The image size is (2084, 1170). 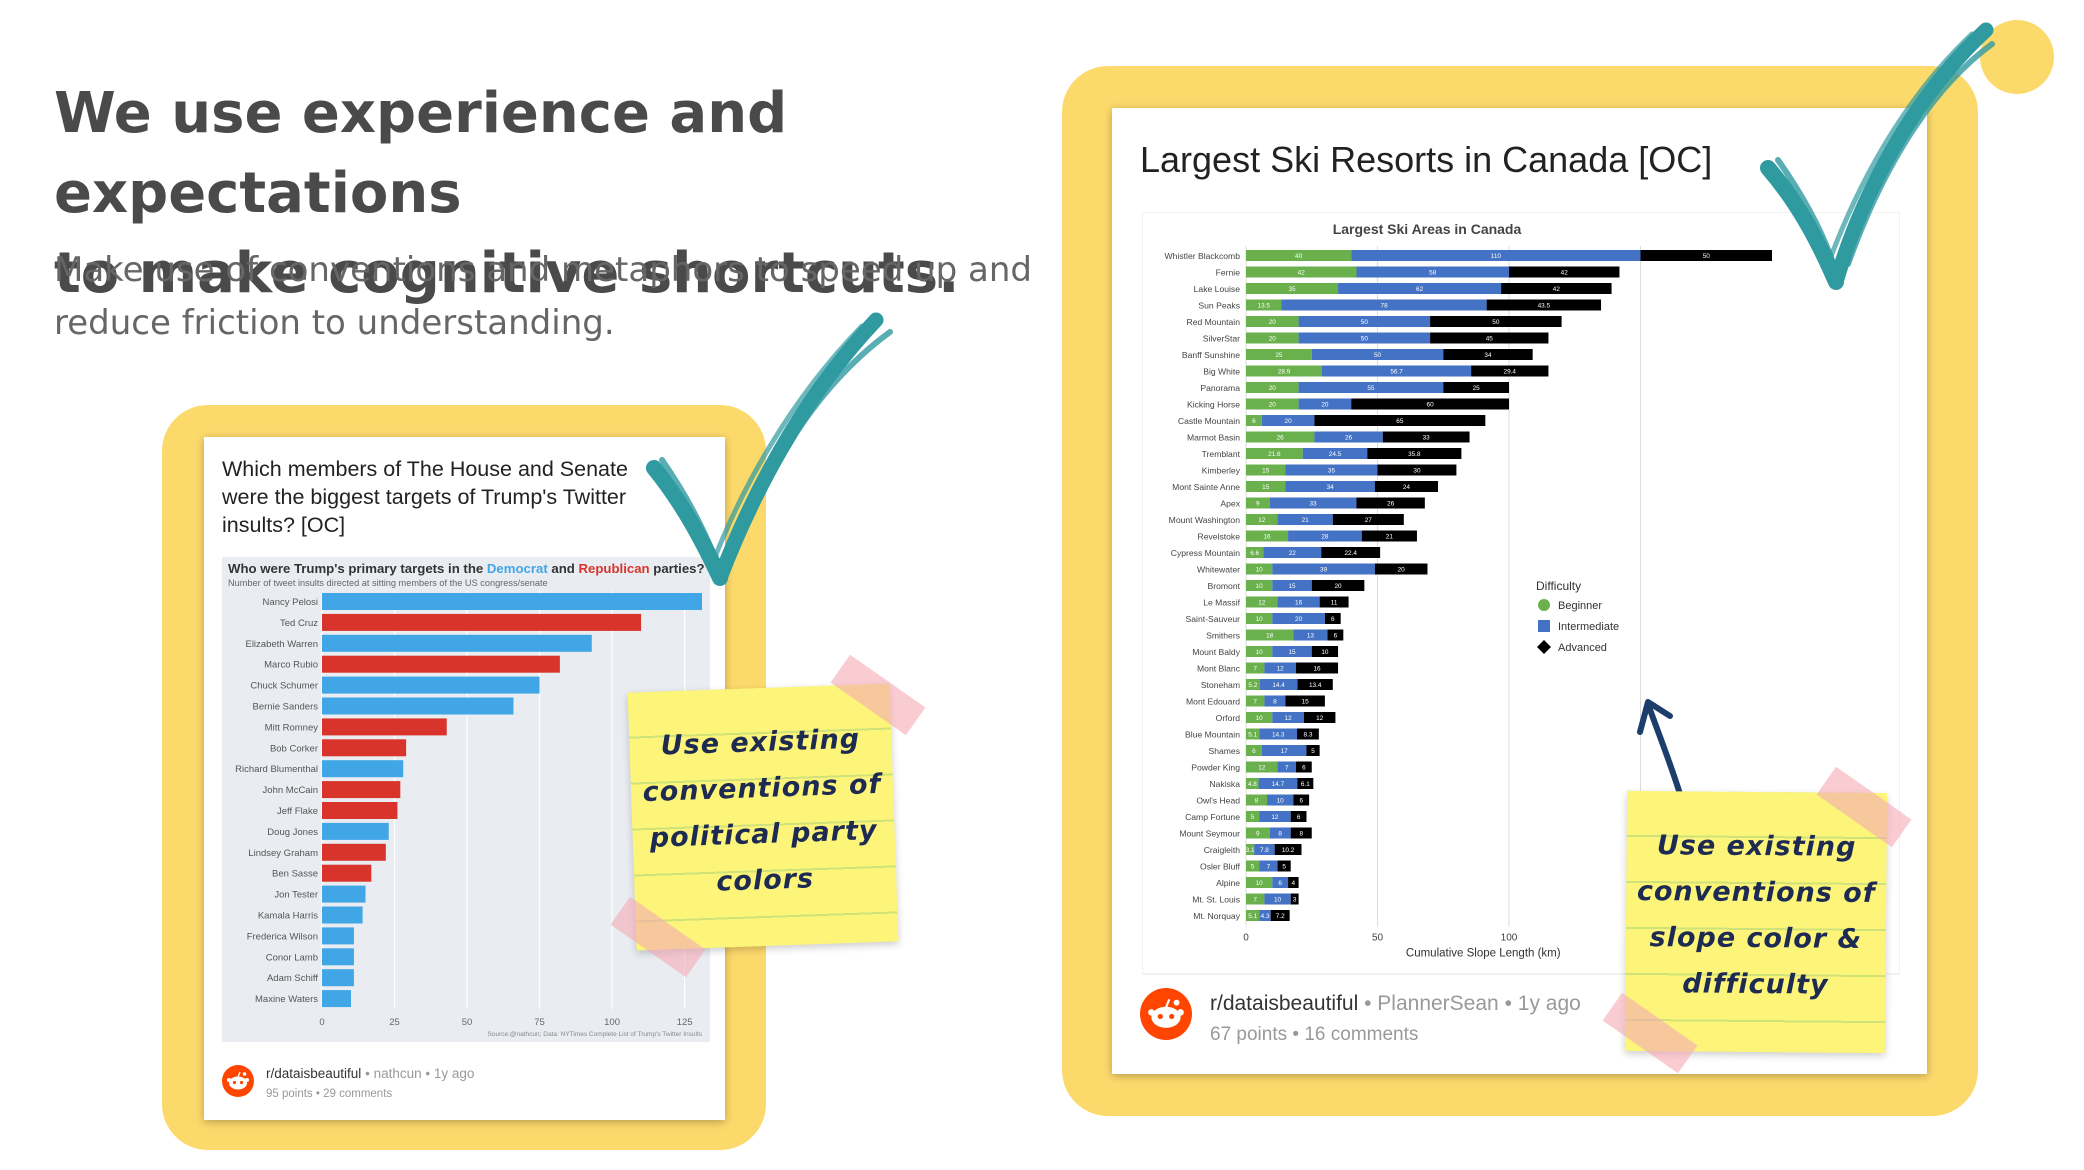 What do you see at coordinates (1313, 751) in the screenshot?
I see `chart2-data-label: 5` at bounding box center [1313, 751].